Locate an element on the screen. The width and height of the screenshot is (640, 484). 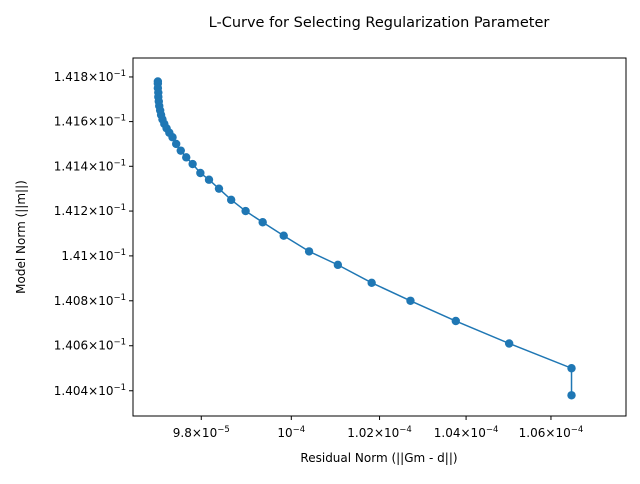
x-tick-label: 1.02×10−4 is located at coordinates (379, 432).